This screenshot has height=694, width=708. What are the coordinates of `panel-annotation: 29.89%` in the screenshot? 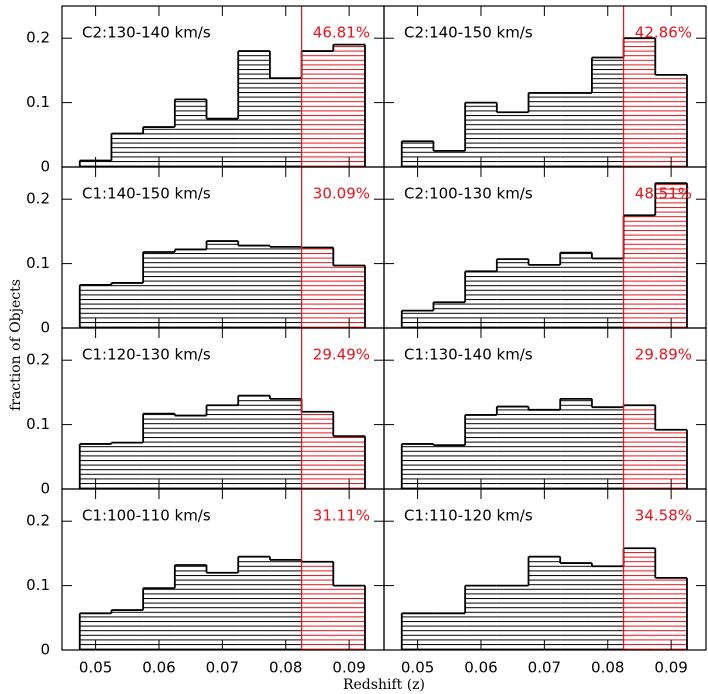 It's located at (663, 355).